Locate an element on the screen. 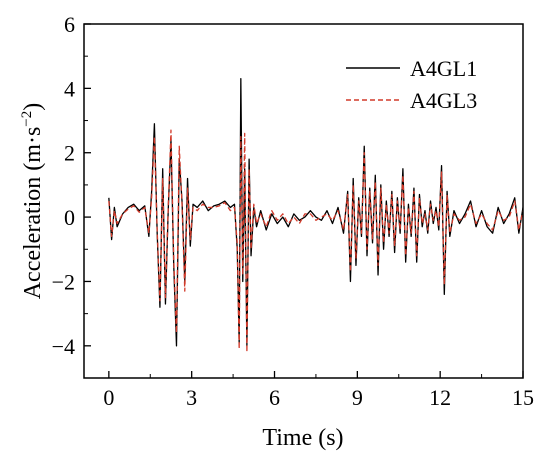 The width and height of the screenshot is (550, 468). x-tick-label: 3 is located at coordinates (191, 397).